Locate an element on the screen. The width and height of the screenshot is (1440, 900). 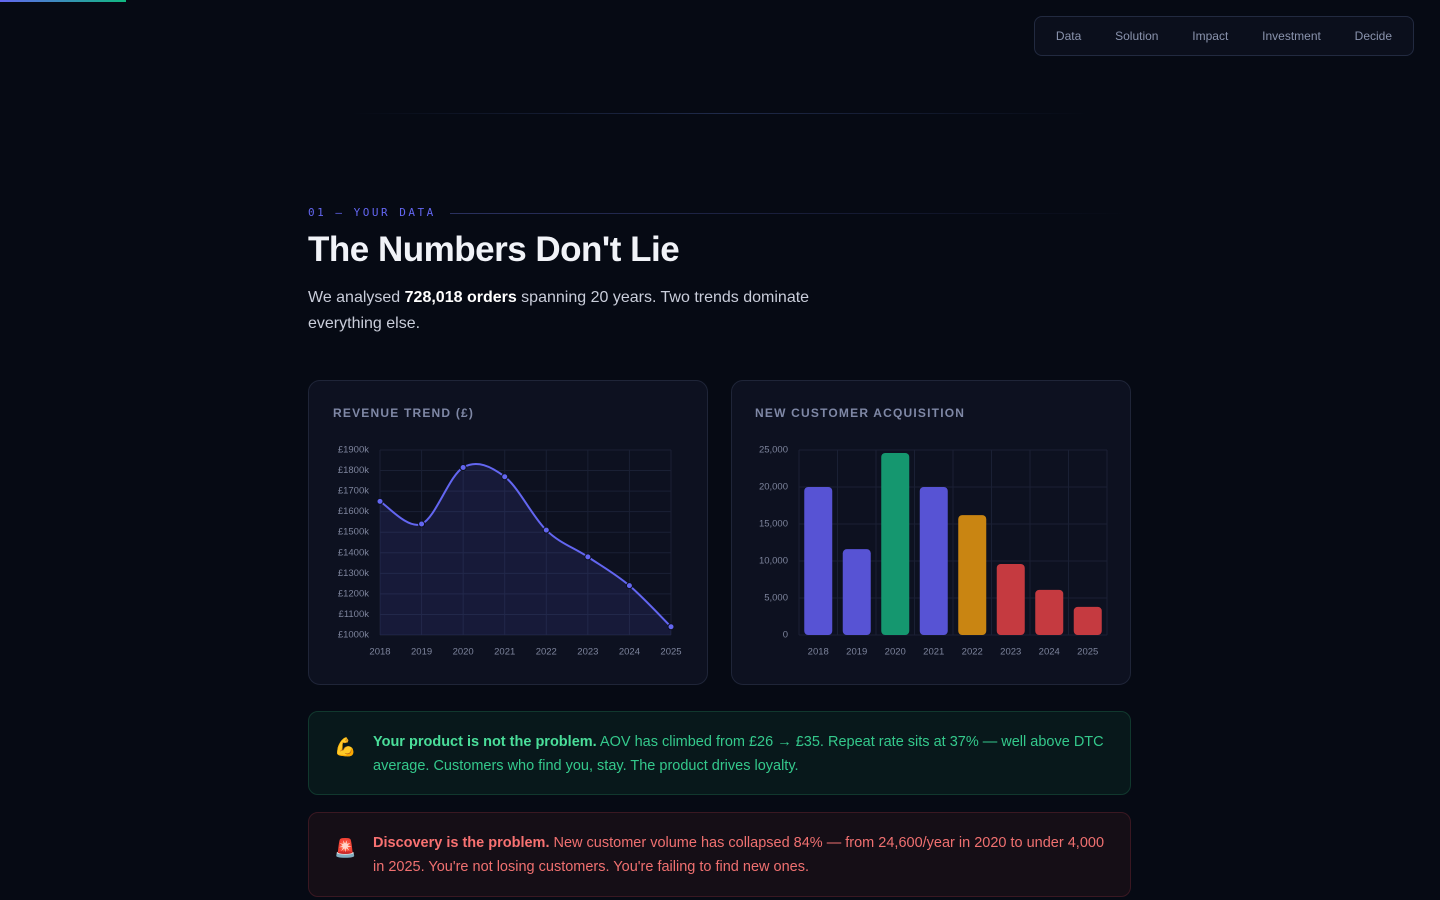
area is located at coordinates (525, 549).